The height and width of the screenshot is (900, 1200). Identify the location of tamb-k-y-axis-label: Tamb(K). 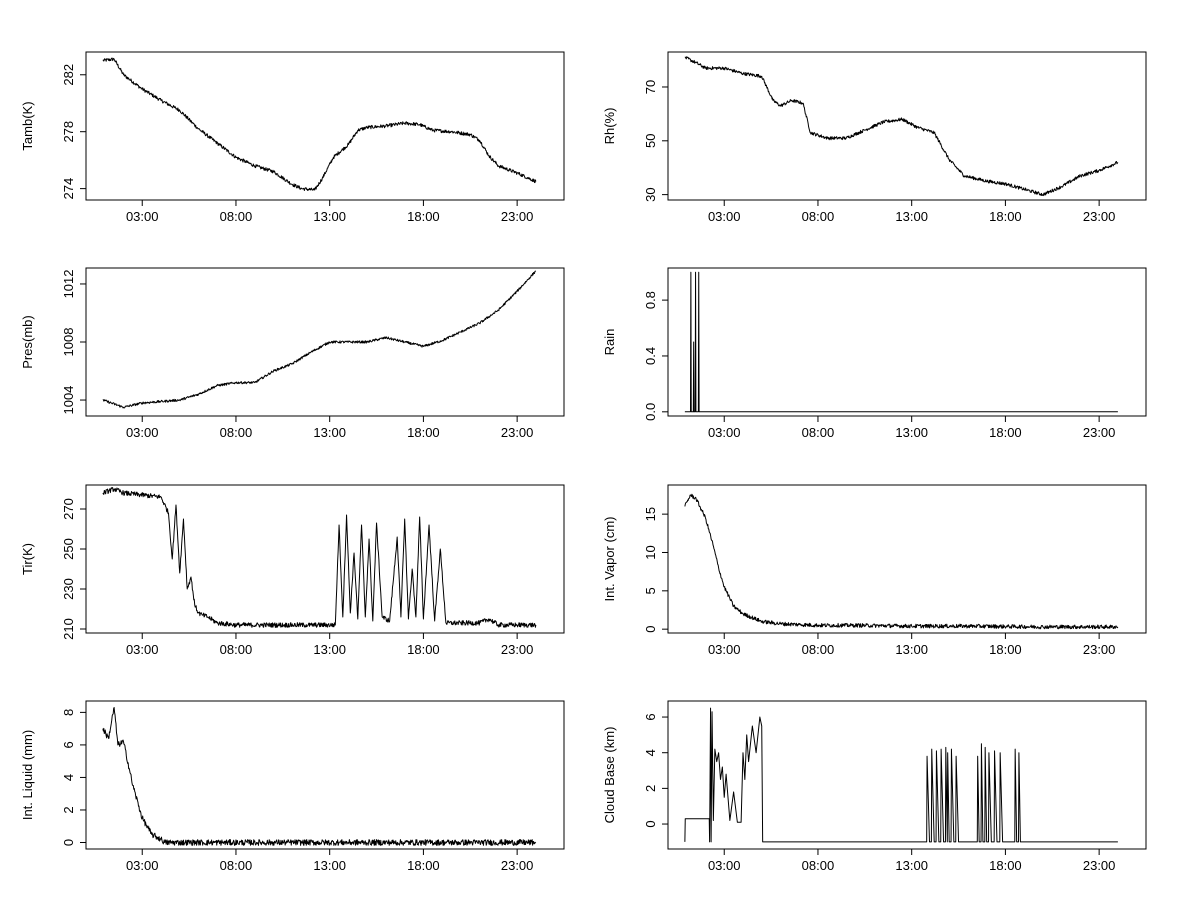
(27, 125).